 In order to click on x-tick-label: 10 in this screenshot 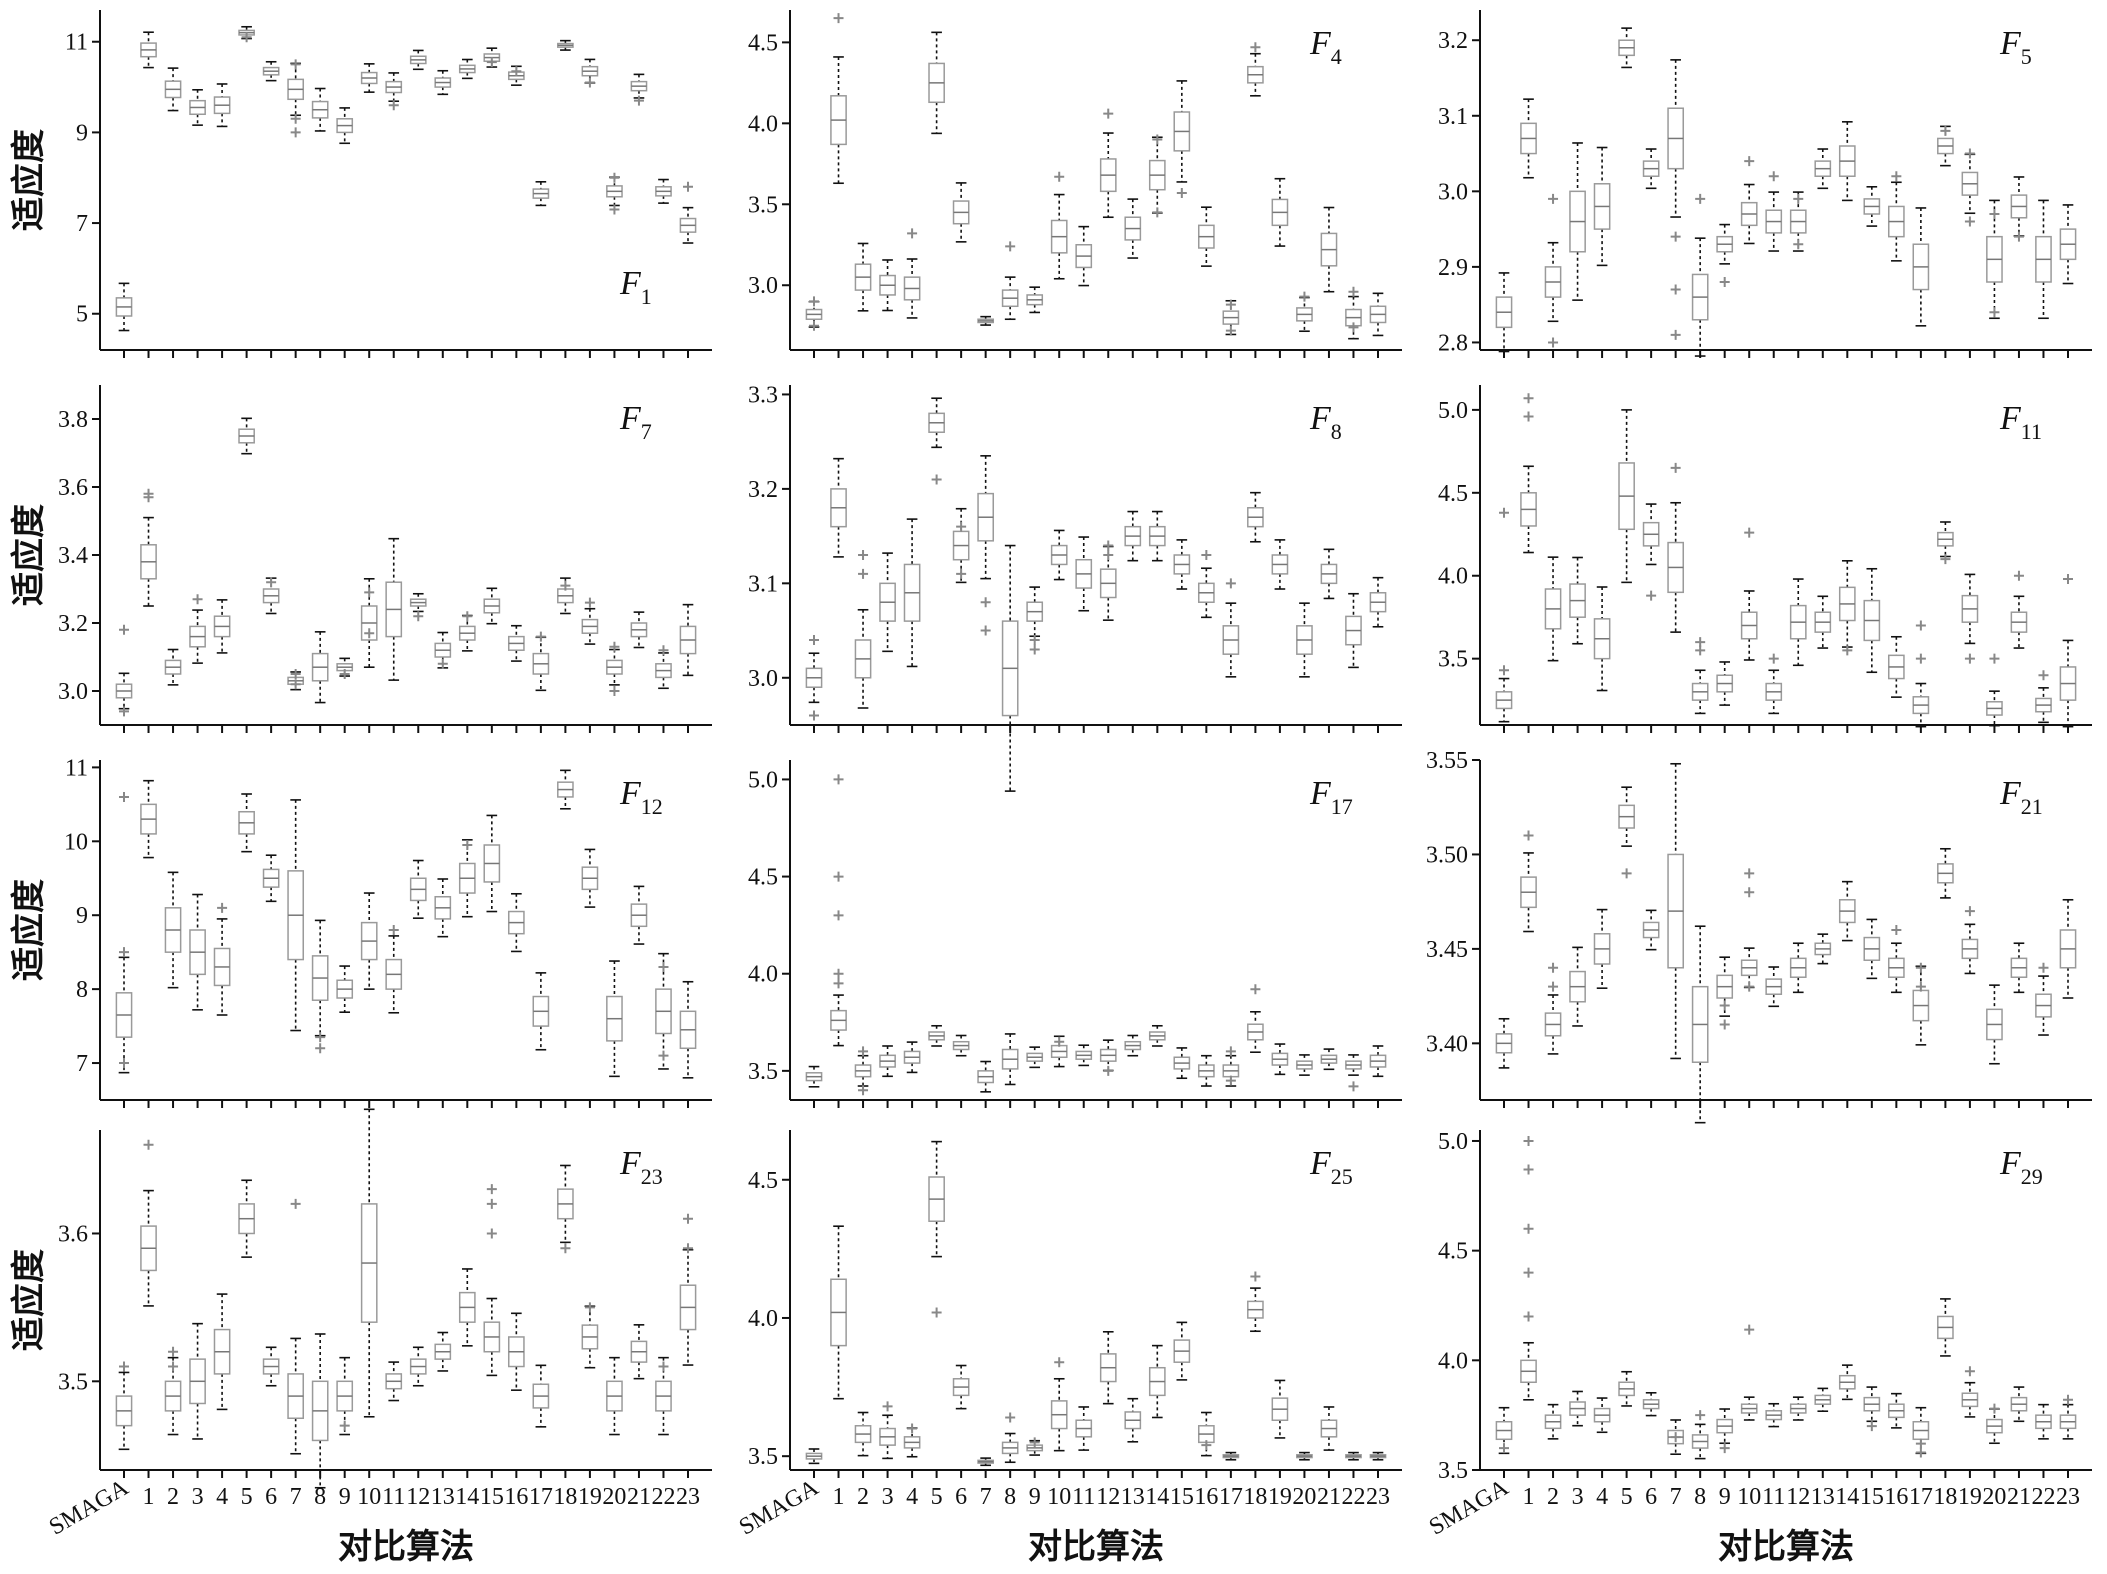, I will do `click(1749, 1497)`.